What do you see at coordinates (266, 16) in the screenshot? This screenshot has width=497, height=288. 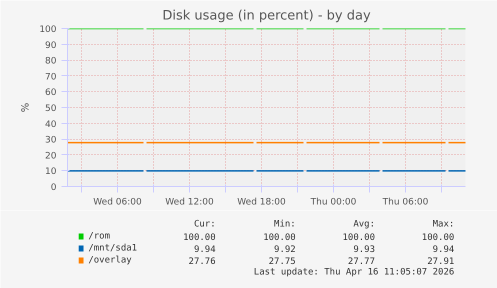 I see `chart-title: Disk usage (in percent) - by day` at bounding box center [266, 16].